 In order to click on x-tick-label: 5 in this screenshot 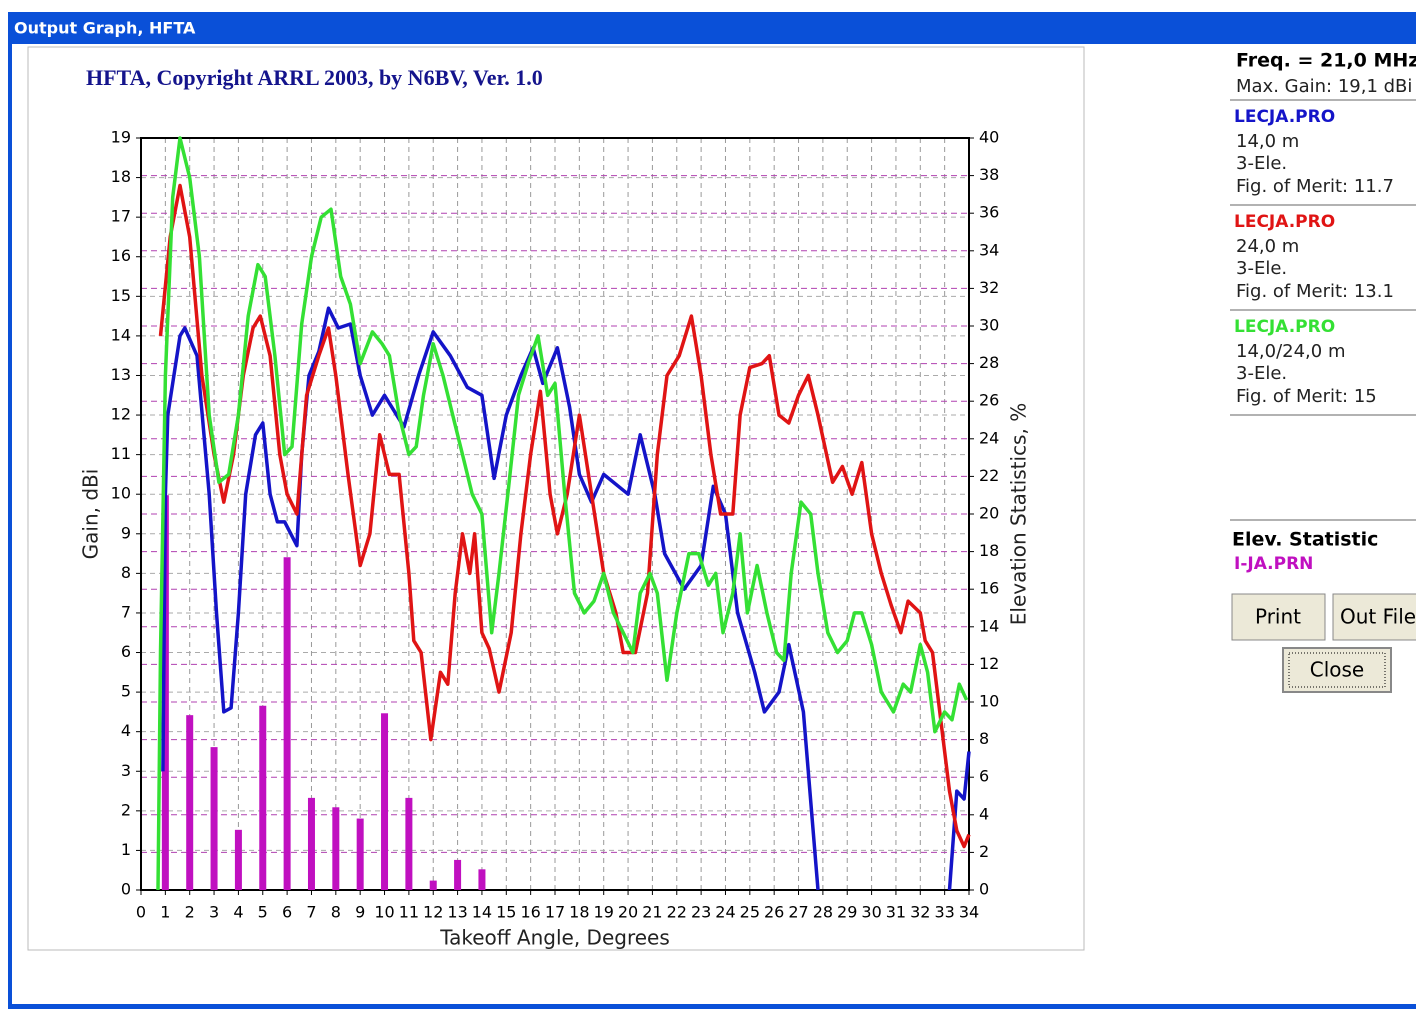, I will do `click(263, 912)`.